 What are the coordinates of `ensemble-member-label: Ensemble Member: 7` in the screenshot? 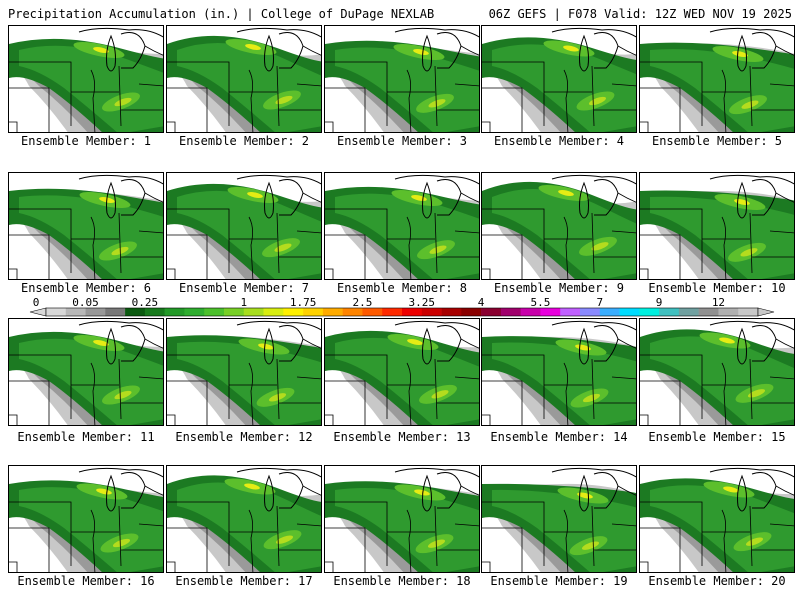 It's located at (244, 288).